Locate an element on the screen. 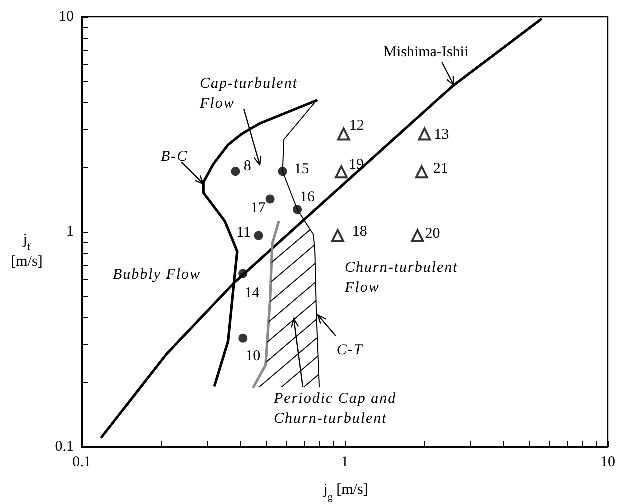  annotation: 11 is located at coordinates (243, 232).